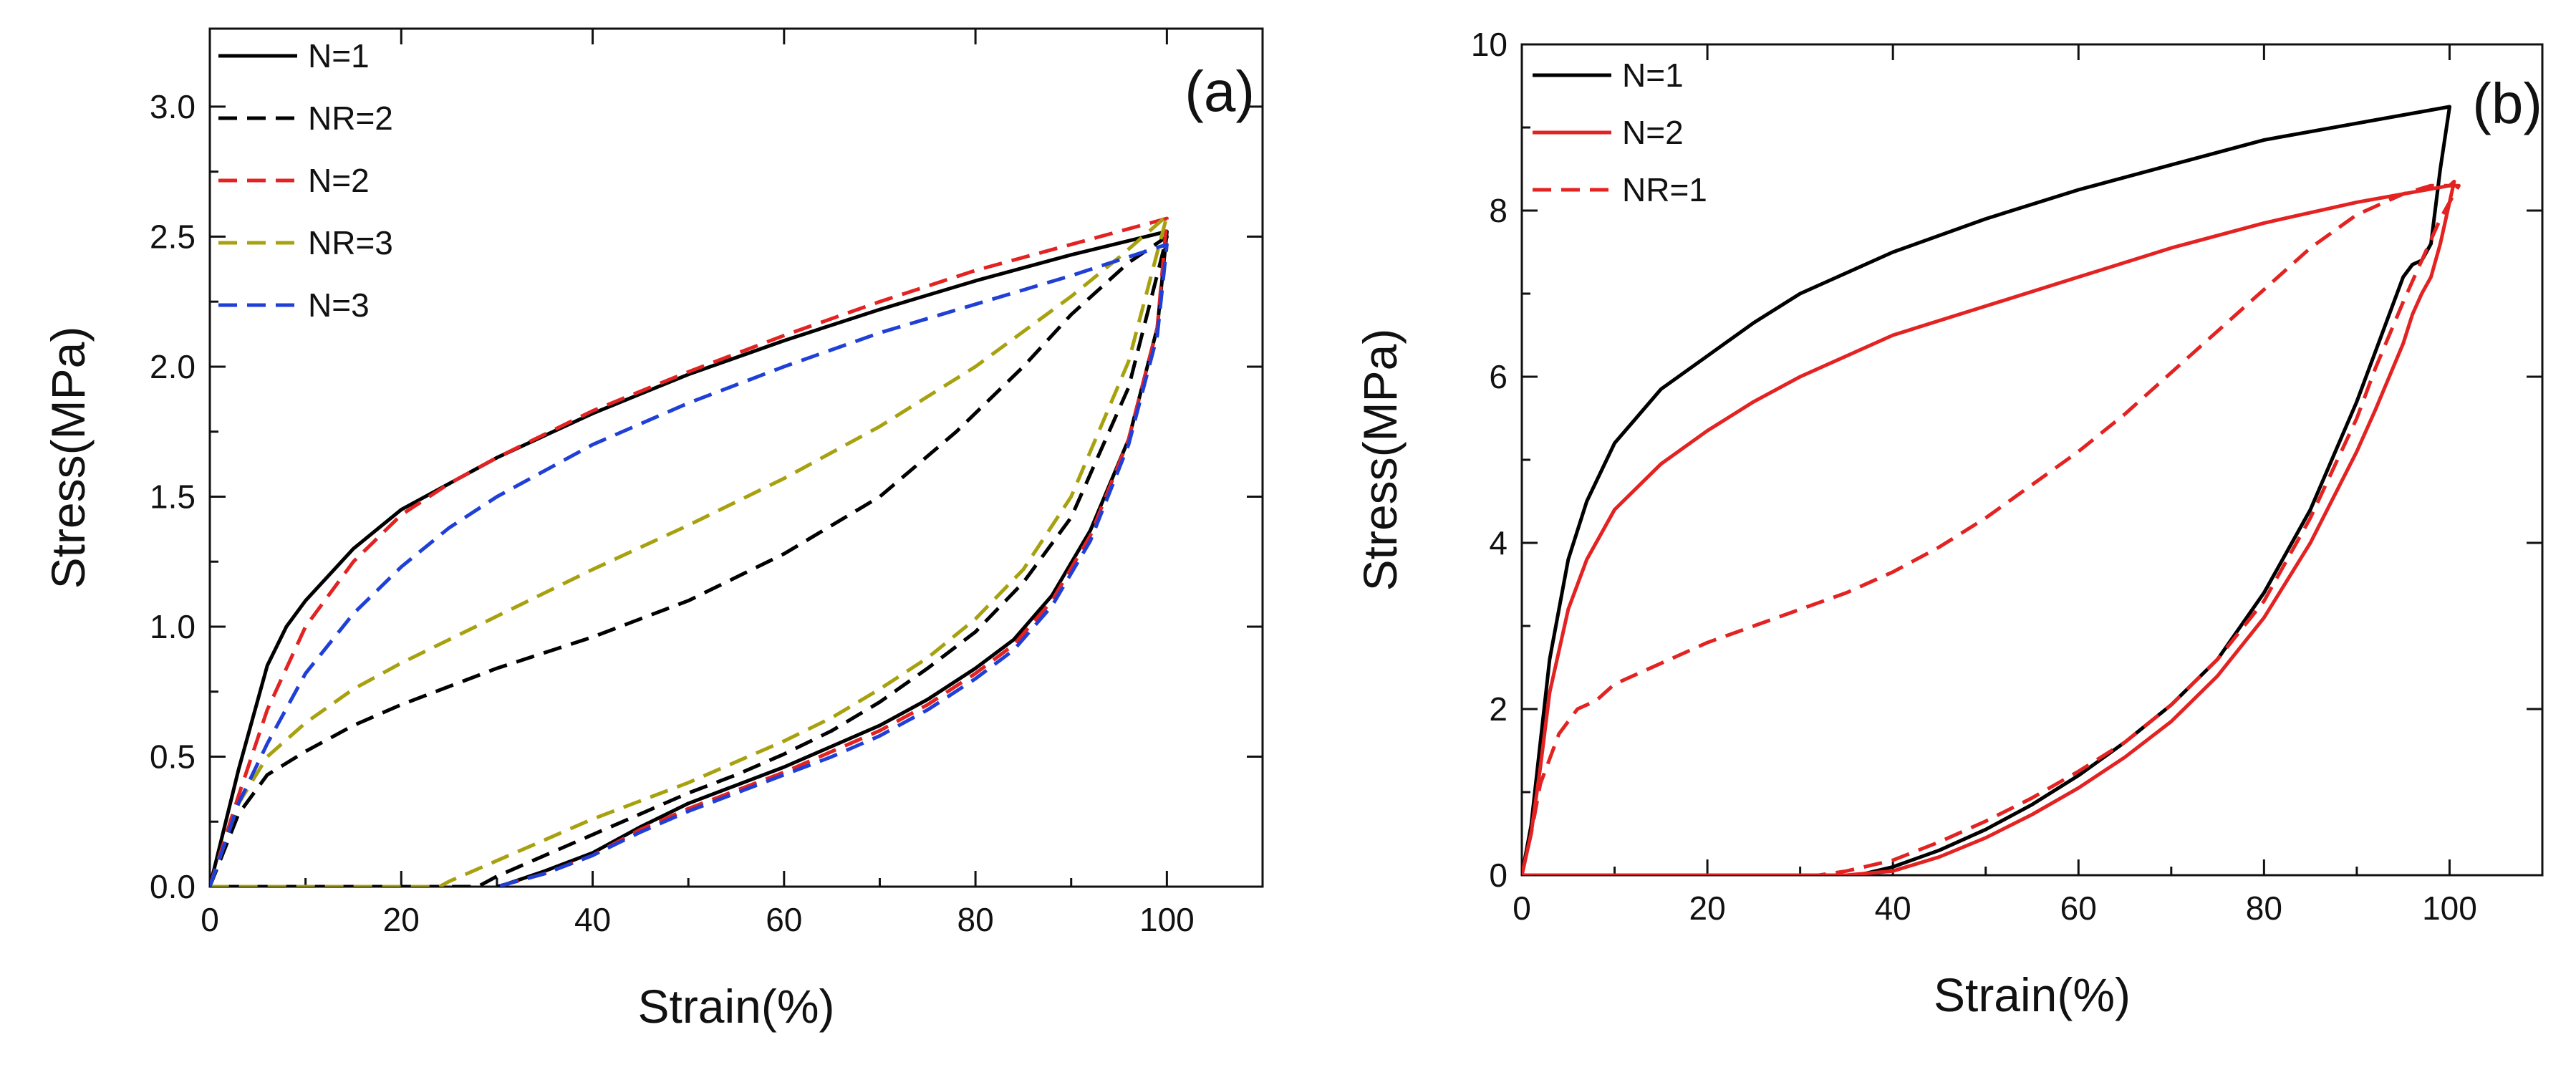 The image size is (2576, 1070). Describe the element at coordinates (2507, 103) in the screenshot. I see `panel-b-panel-label: (b)` at that location.